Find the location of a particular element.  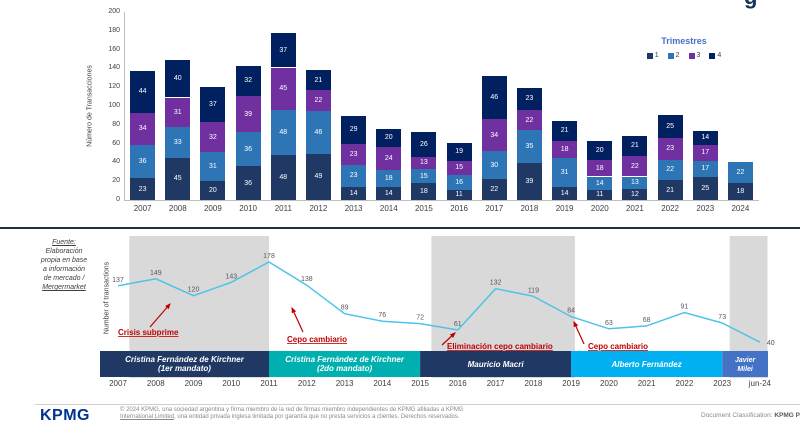

y-axis-tick-label: 180 is located at coordinates (114, 30).